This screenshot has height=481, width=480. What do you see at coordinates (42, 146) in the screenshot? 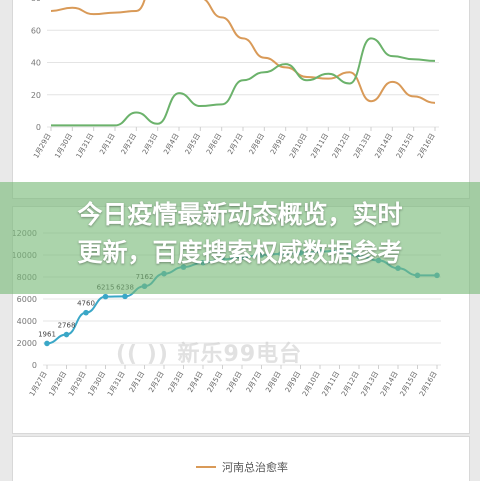
I see `top-xtick-label: 1月29日` at bounding box center [42, 146].